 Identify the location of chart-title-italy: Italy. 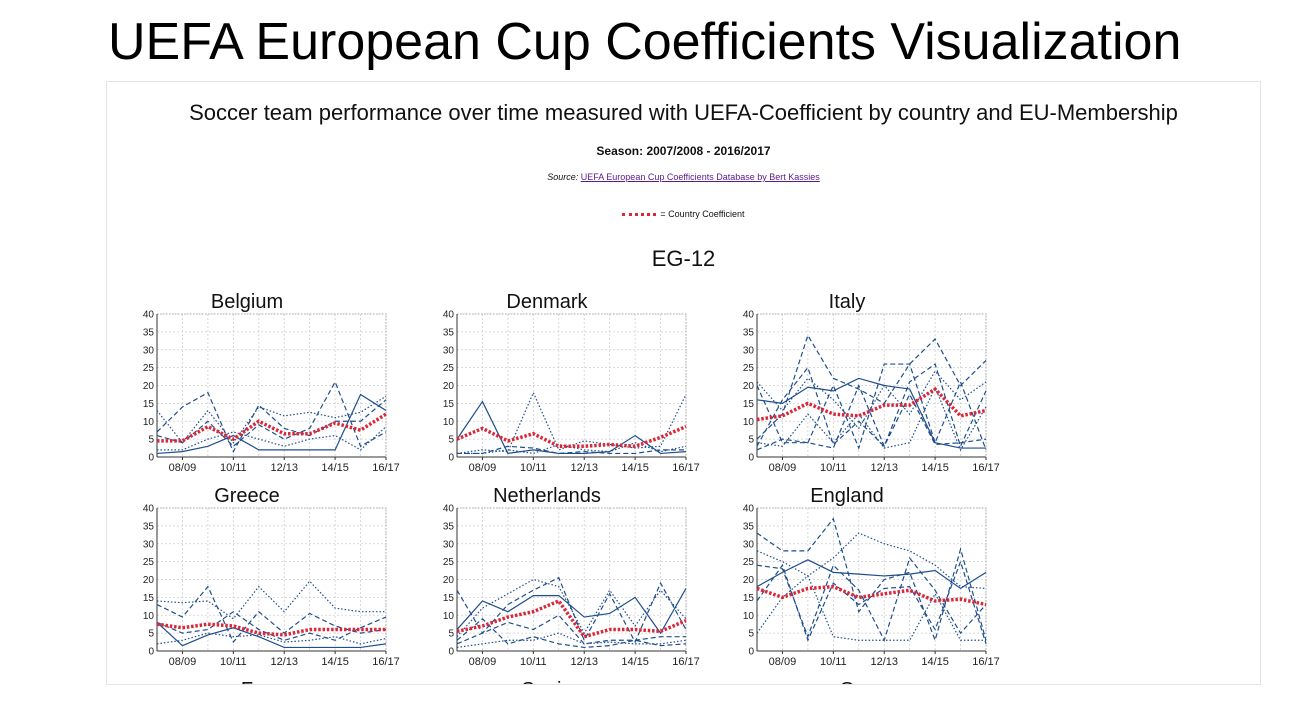
(847, 302).